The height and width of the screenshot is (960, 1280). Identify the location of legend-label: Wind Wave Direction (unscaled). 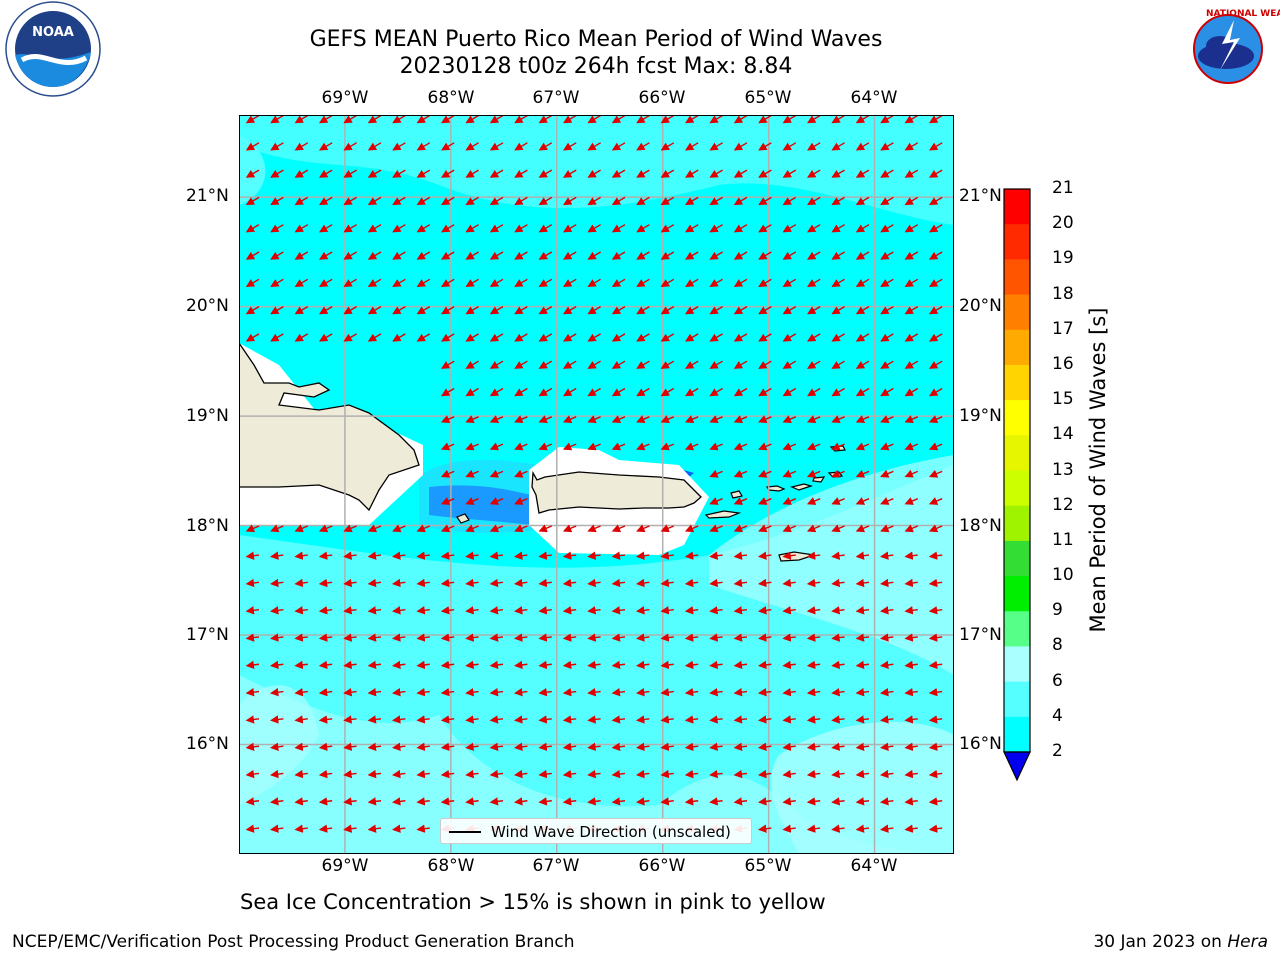
(611, 832).